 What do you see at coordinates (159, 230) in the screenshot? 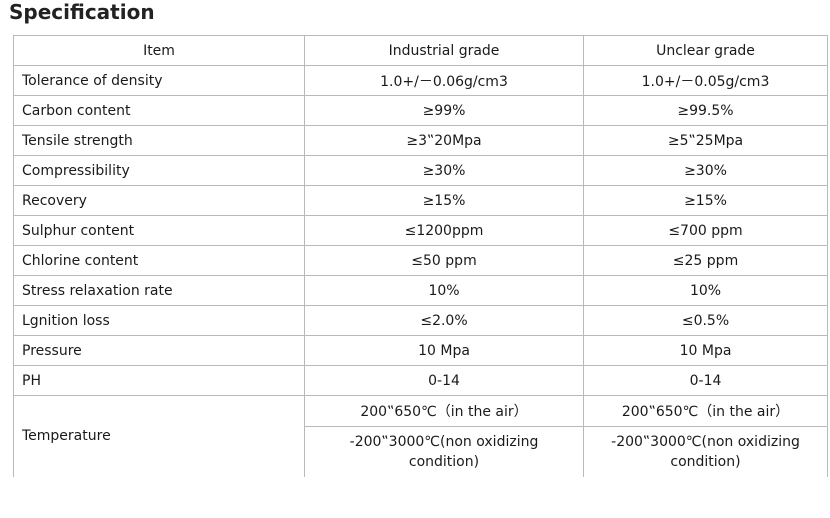
I see `row-label: Sulphur content` at bounding box center [159, 230].